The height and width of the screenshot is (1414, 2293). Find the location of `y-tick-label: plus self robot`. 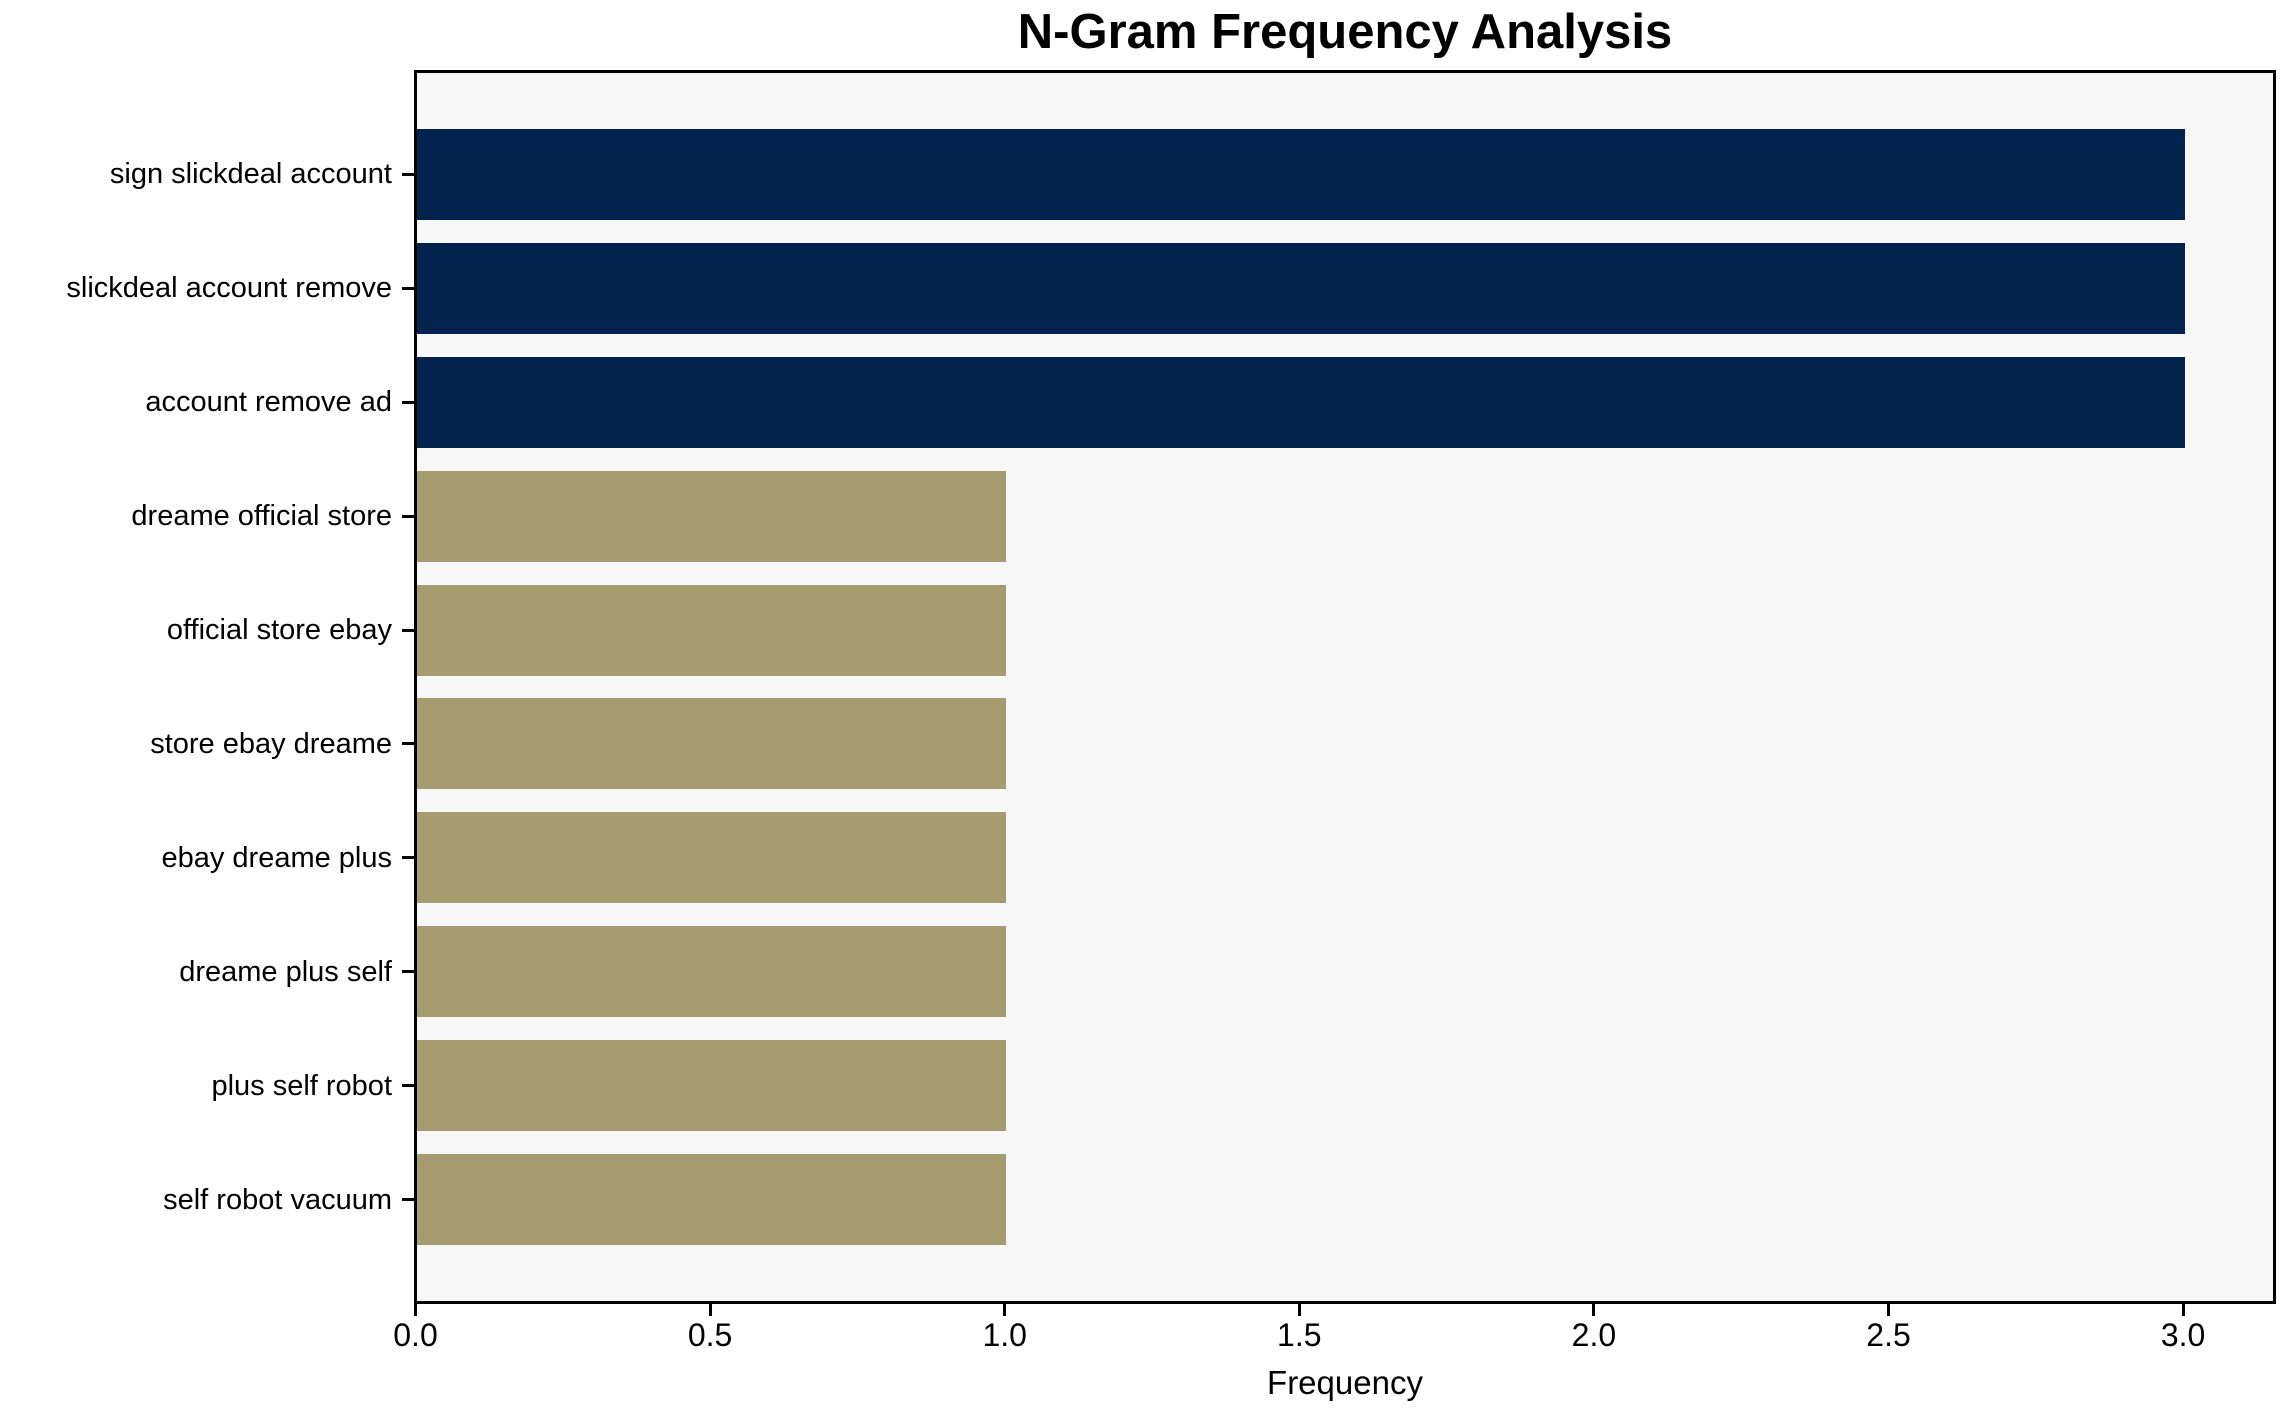

y-tick-label: plus self robot is located at coordinates (301, 1085).